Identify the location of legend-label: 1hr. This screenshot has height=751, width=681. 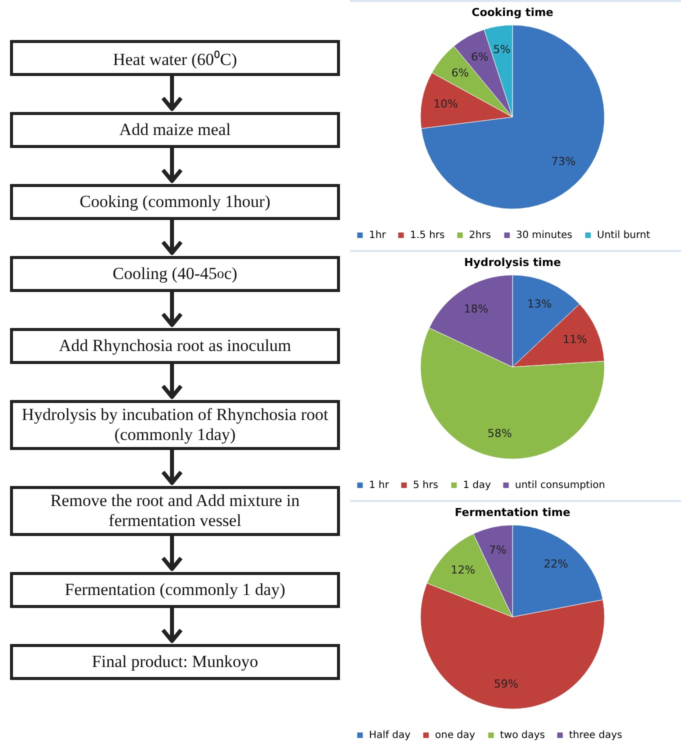
(378, 236).